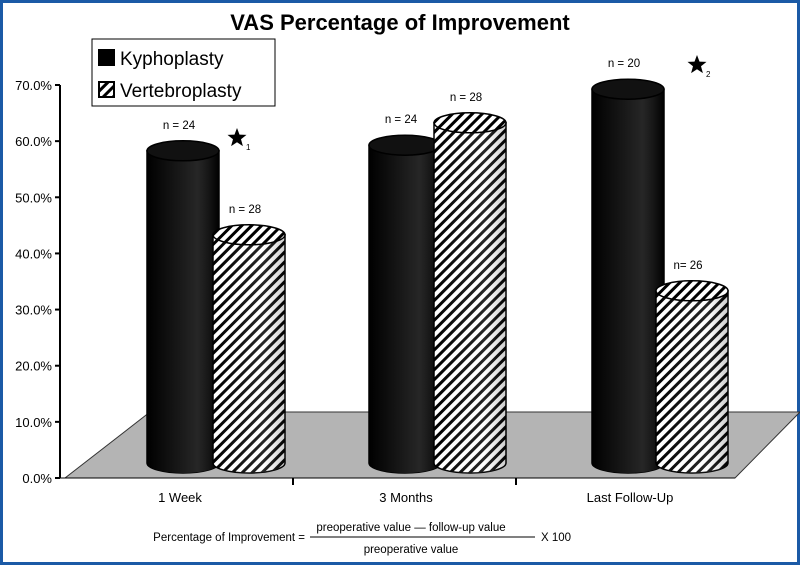 This screenshot has width=800, height=565. I want to click on legend: Kyphoplasty Vertebroplasty, so click(183, 72).